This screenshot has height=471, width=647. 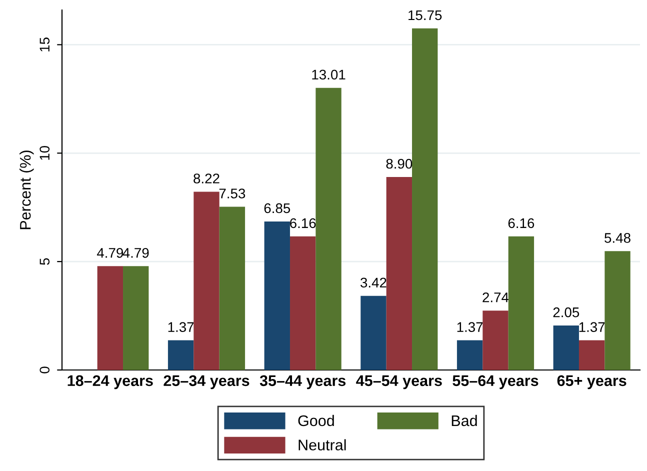 I want to click on data-label: 3.42, so click(x=373, y=283).